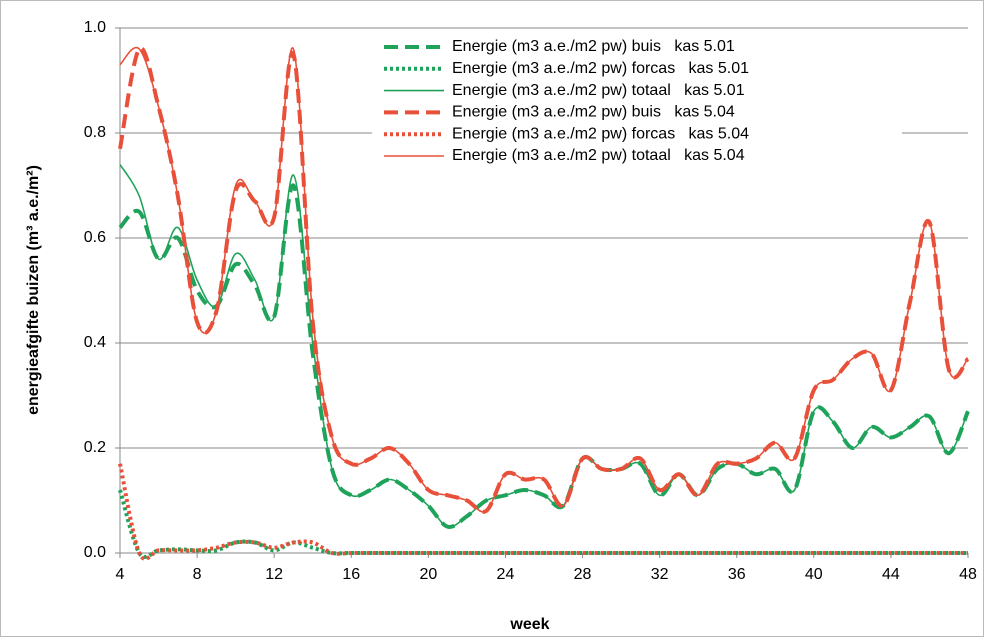  Describe the element at coordinates (95, 552) in the screenshot. I see `y-tick-label: 0.0` at that location.